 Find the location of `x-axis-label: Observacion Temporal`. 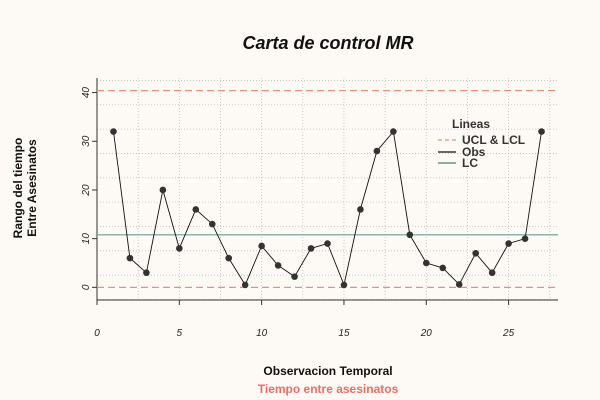

x-axis-label: Observacion Temporal is located at coordinates (327, 371).